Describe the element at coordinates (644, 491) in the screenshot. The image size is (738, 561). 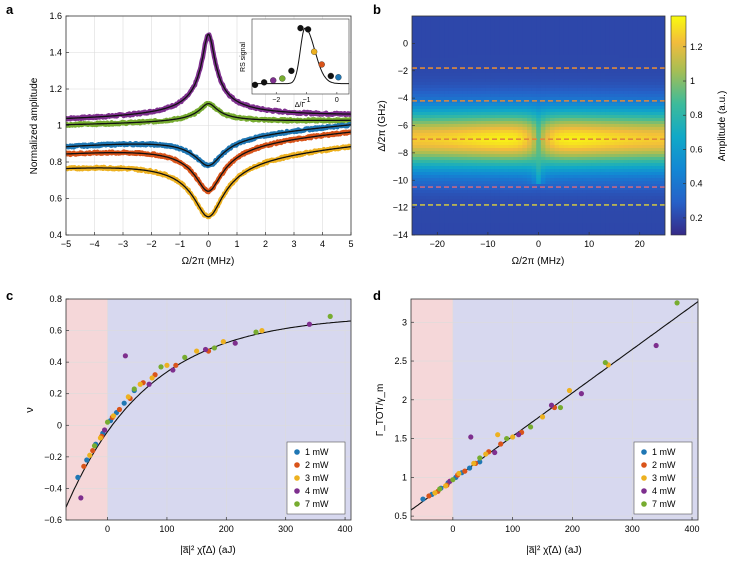
I see `panel-d-legend-marker` at that location.